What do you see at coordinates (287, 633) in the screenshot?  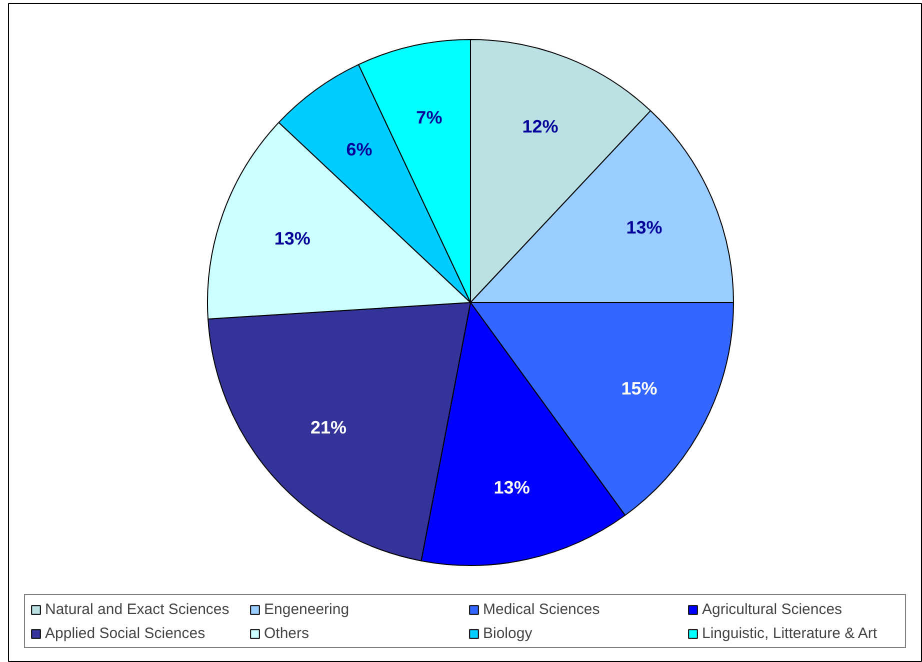 I see `legend-label: Others` at bounding box center [287, 633].